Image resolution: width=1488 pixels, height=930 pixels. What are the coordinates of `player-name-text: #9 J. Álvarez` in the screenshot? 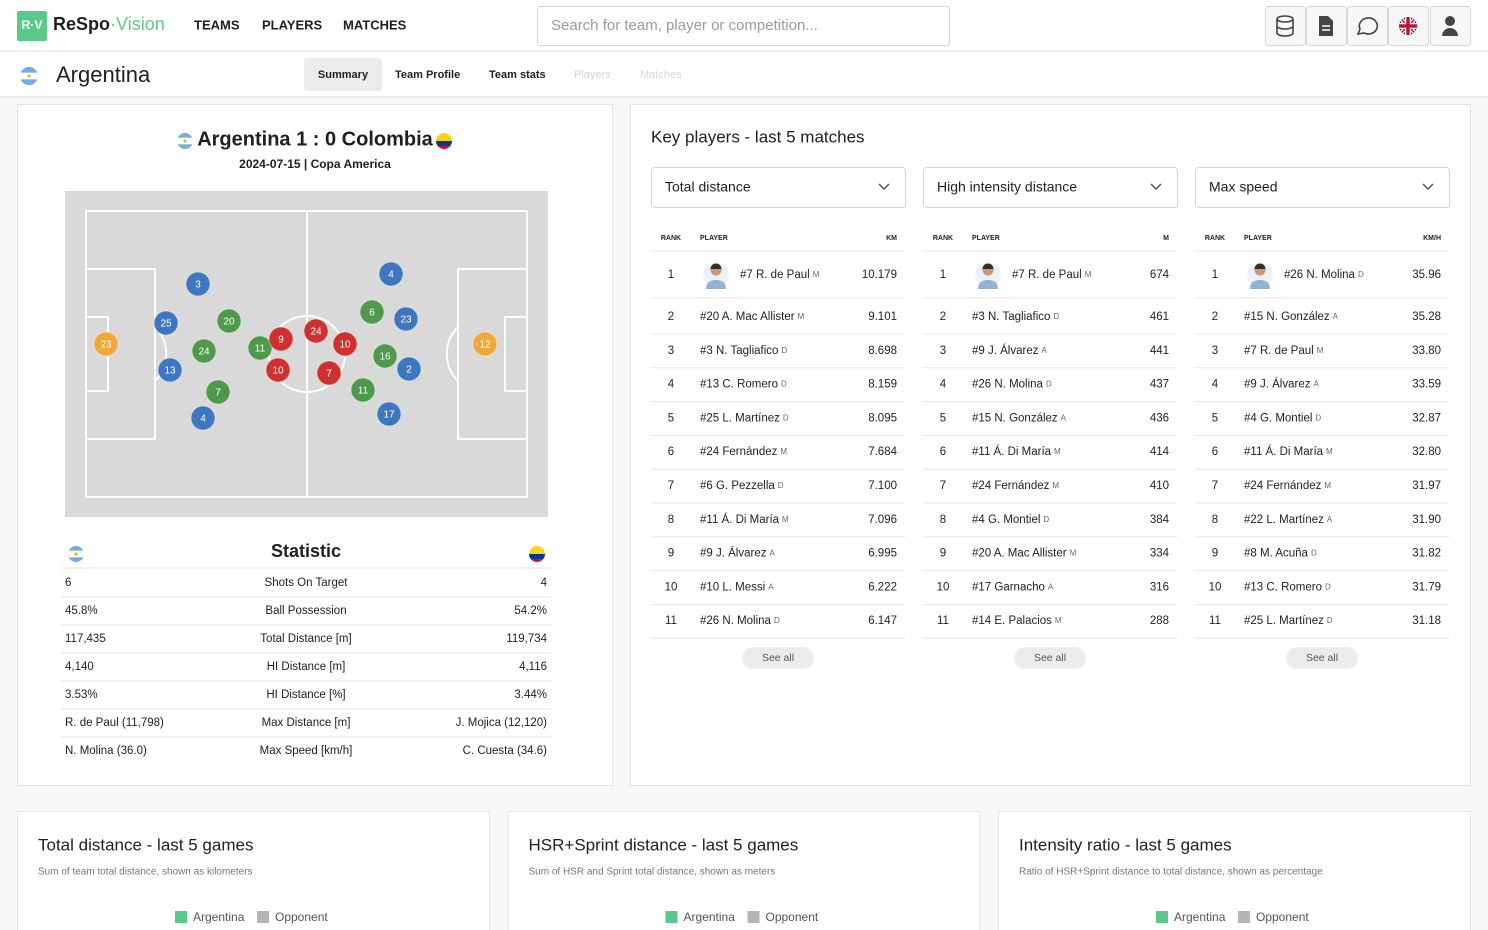 It's located at (1277, 384).